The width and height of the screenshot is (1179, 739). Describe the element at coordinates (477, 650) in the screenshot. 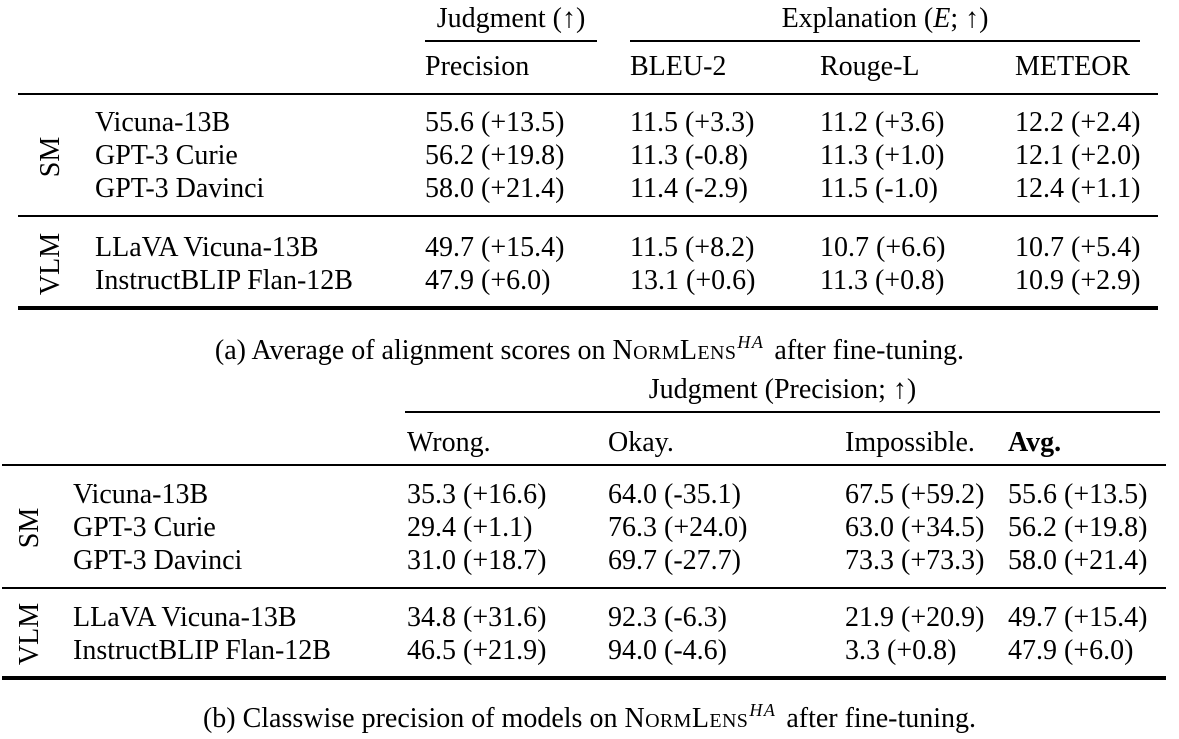

I see `cell-wrong: 46.5 (+21.9)` at that location.